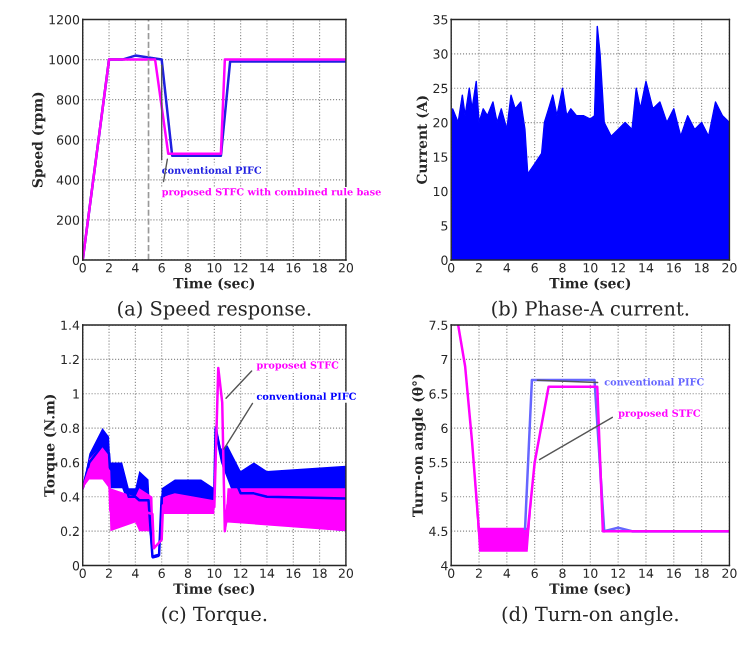  I want to click on text: (a) Speed response., so click(214, 310).